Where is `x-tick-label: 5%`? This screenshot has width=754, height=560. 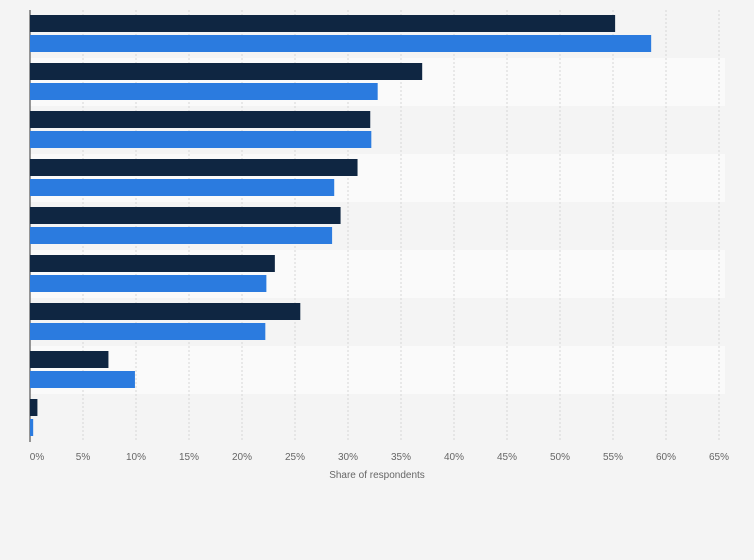
x-tick-label: 5% is located at coordinates (83, 457).